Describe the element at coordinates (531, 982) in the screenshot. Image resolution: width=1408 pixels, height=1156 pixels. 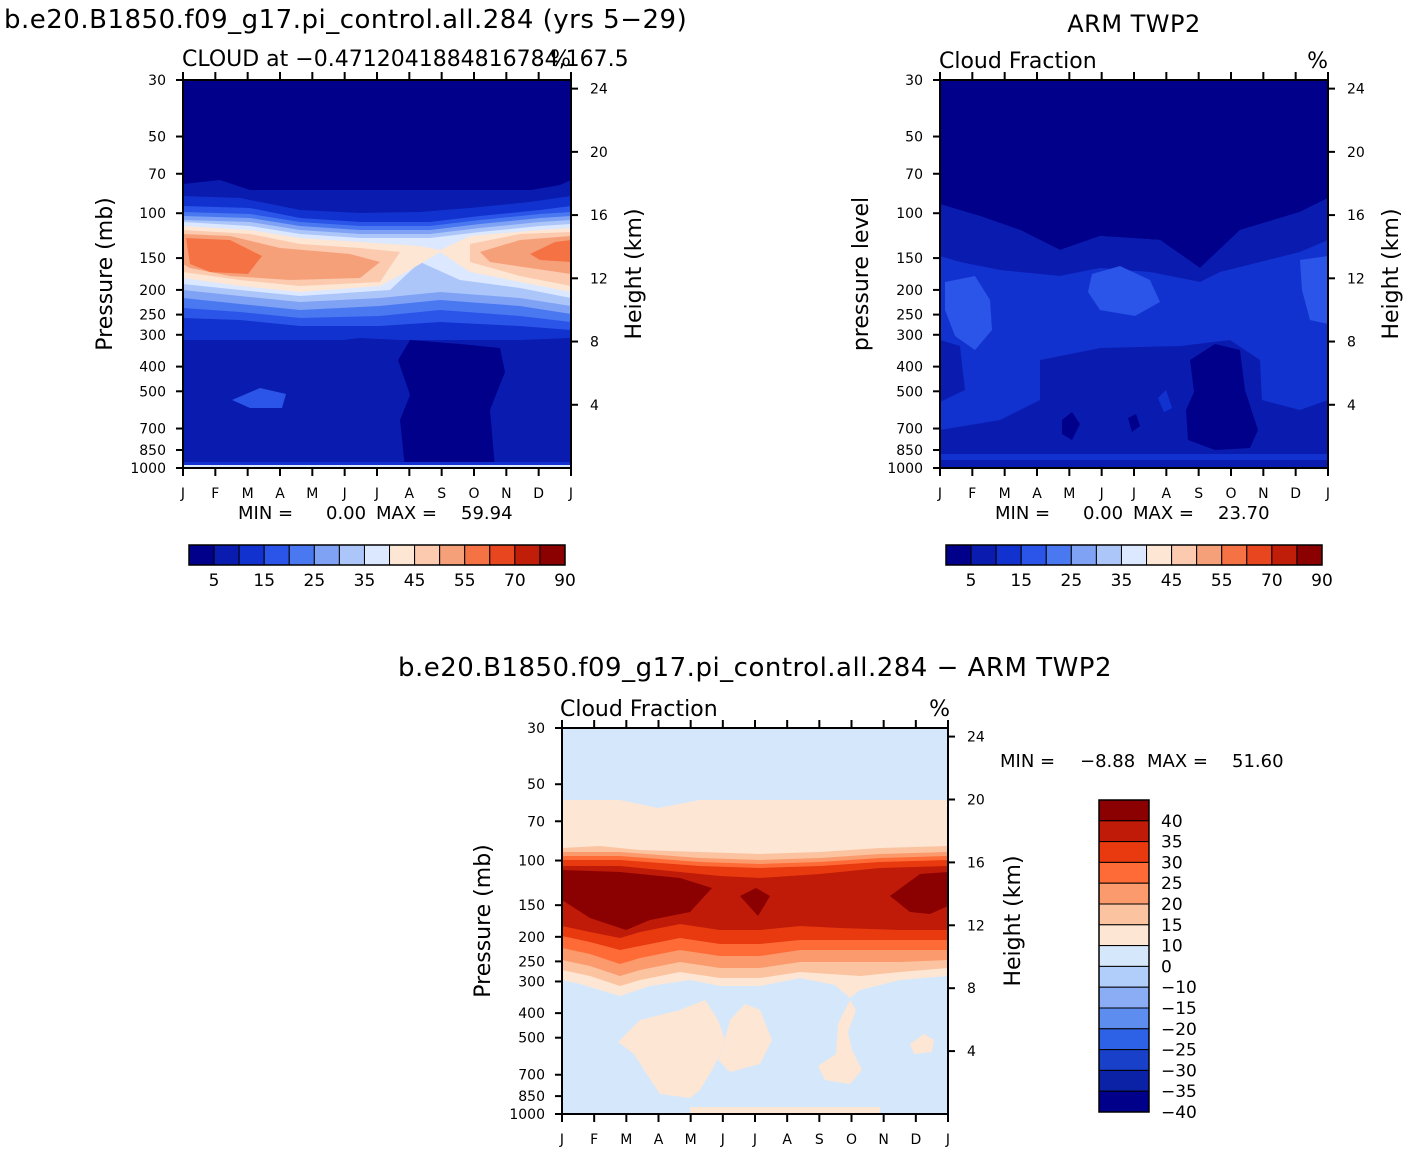
I see `y-tick-label: 300` at that location.